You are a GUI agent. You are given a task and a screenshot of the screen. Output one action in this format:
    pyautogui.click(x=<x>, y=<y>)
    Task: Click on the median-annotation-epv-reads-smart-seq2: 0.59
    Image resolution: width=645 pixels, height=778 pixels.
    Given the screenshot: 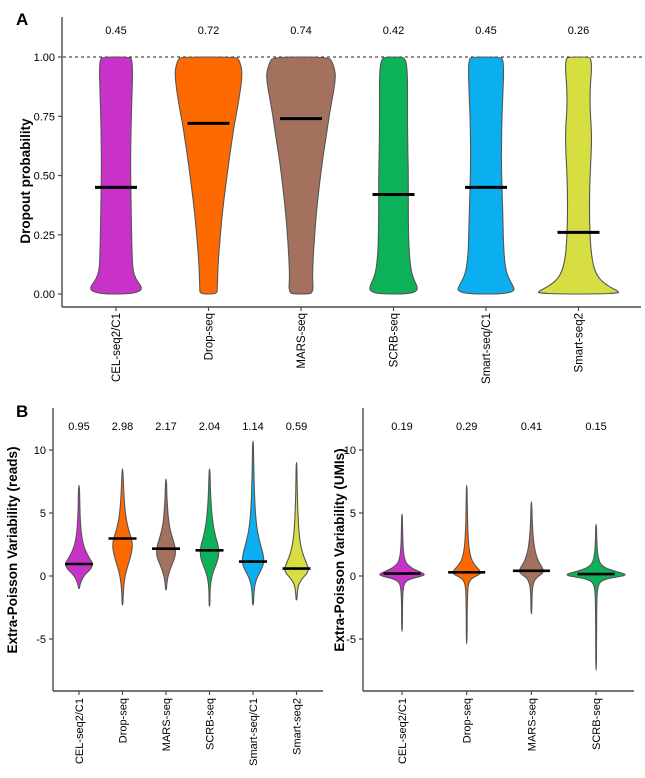 What is the action you would take?
    pyautogui.click(x=296, y=427)
    